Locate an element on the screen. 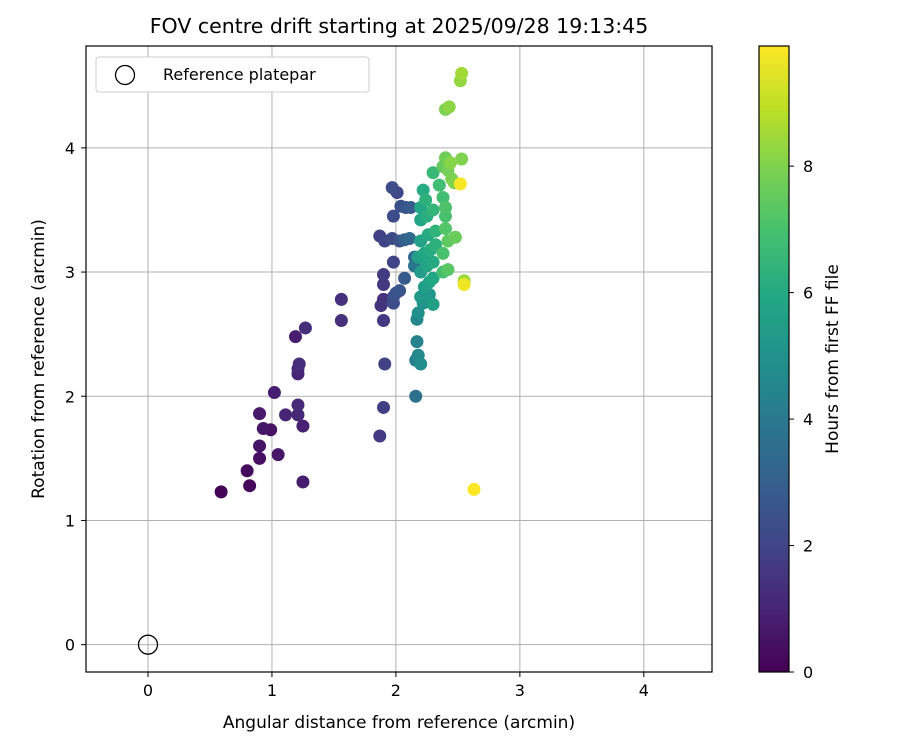 The width and height of the screenshot is (900, 750). colorbar-ticks: 0 2 4 6 8 is located at coordinates (801, 419).